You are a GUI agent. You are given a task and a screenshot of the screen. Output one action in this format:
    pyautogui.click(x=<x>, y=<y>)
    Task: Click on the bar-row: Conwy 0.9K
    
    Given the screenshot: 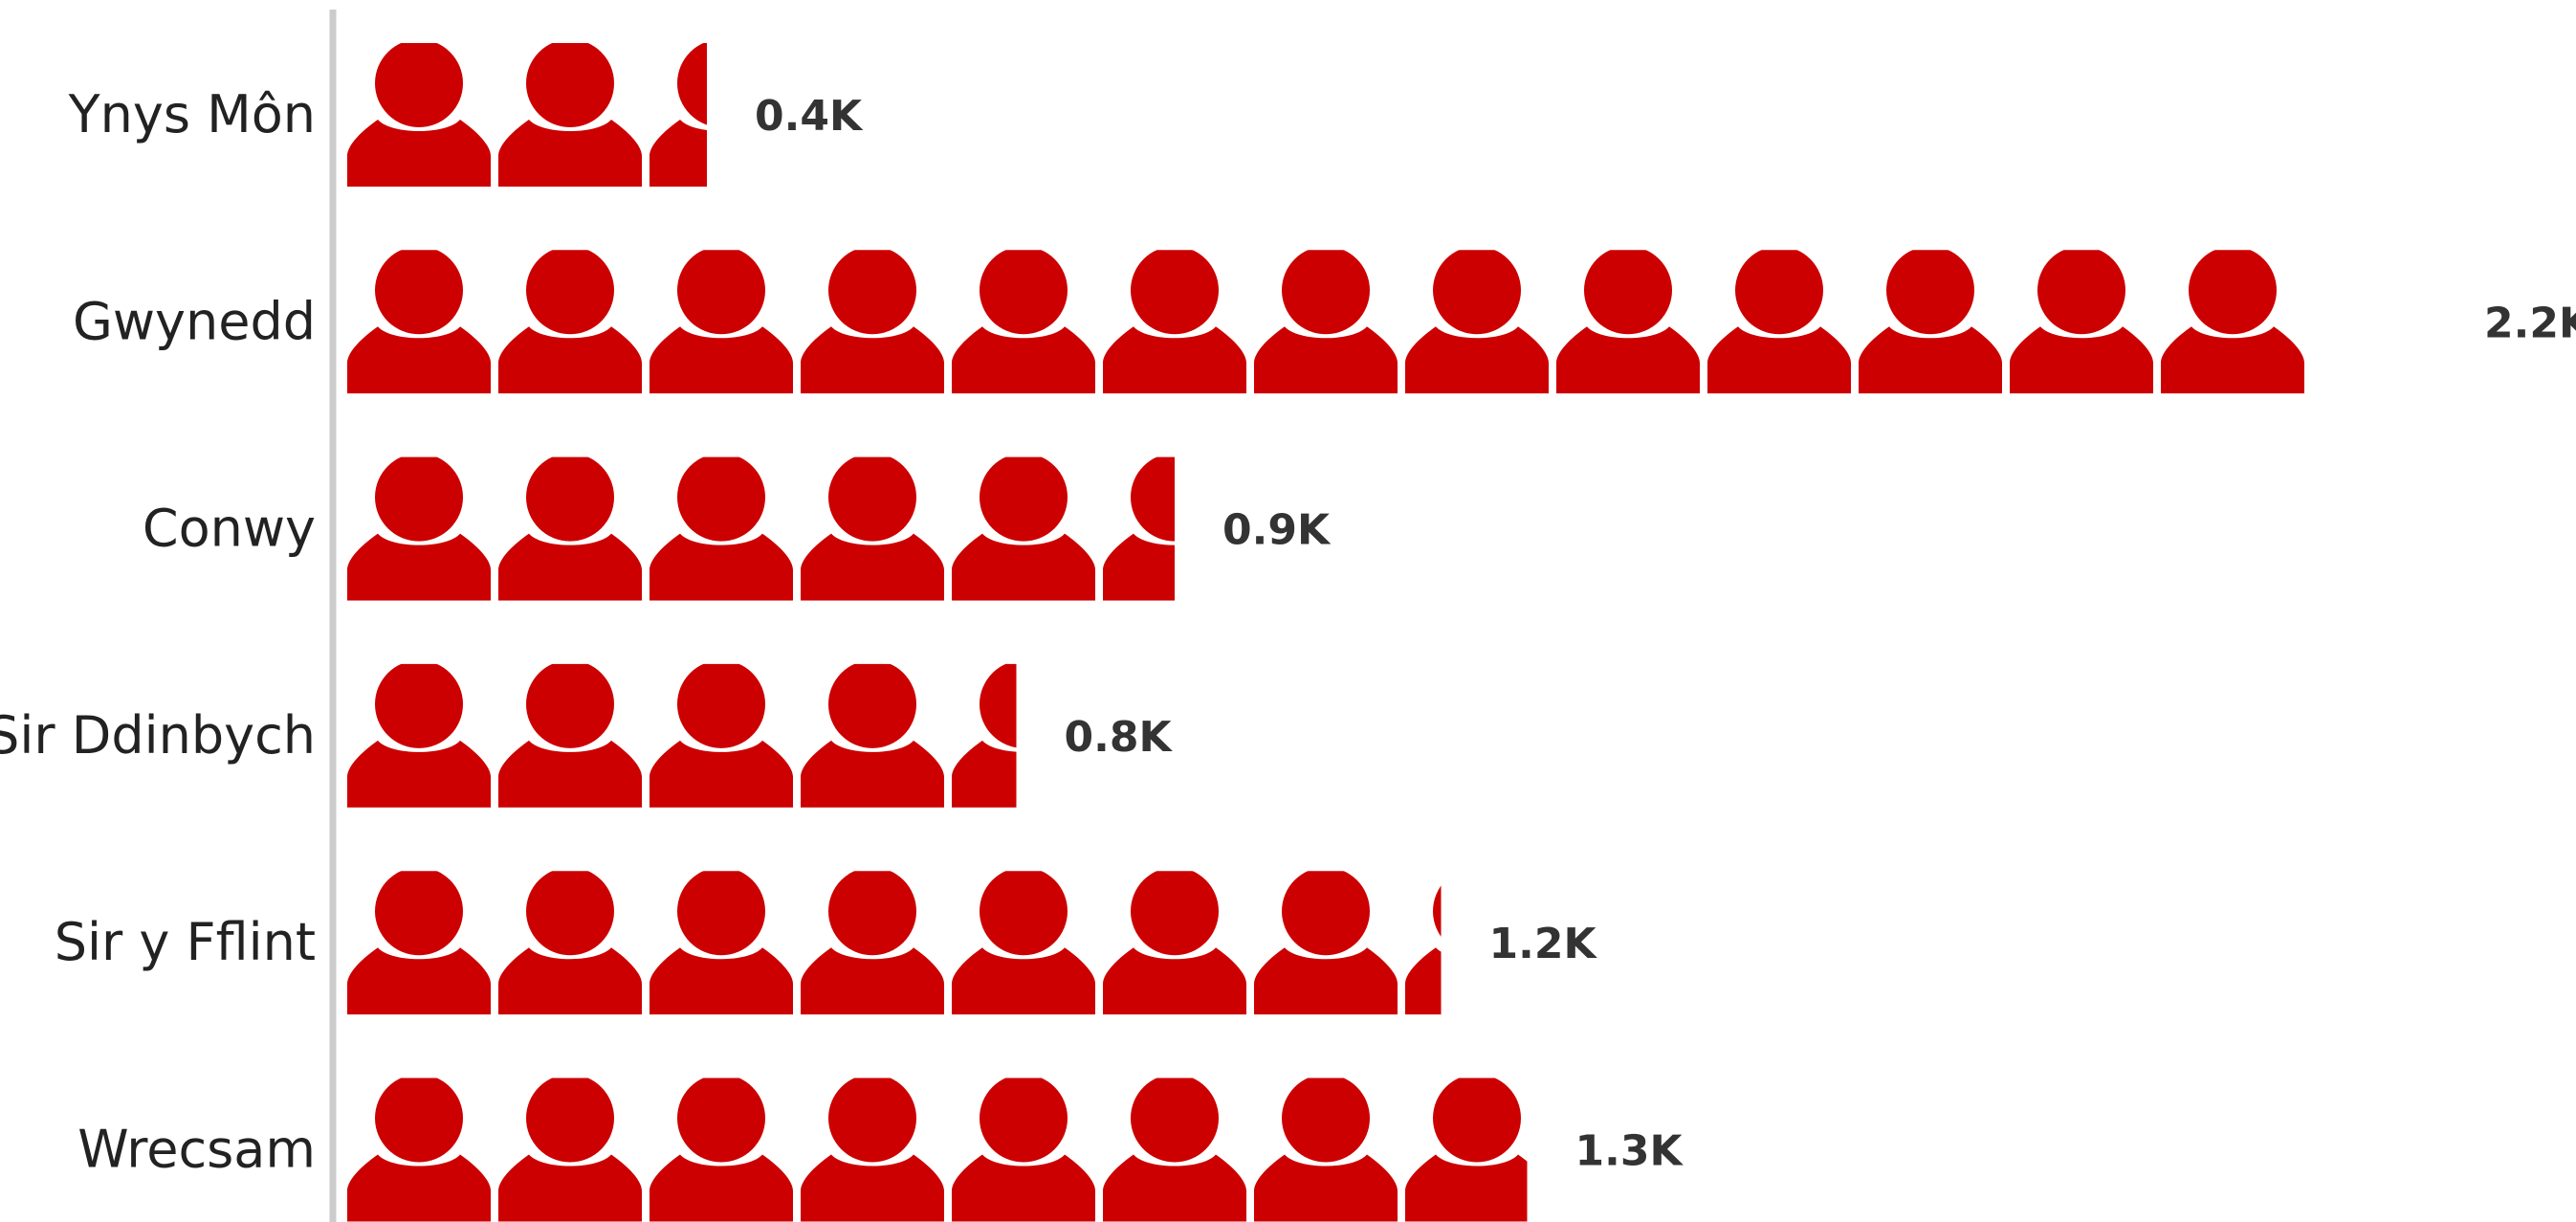 What is the action you would take?
    pyautogui.click(x=737, y=528)
    